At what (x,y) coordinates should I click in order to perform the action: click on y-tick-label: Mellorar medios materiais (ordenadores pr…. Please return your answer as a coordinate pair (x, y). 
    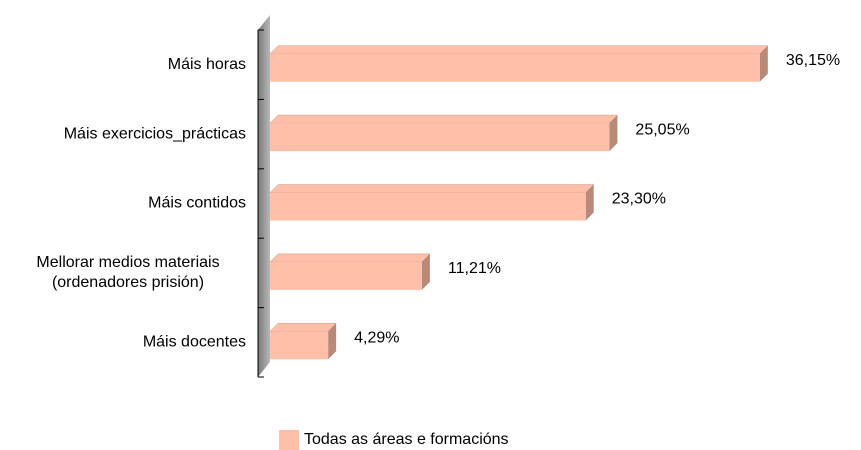
    Looking at the image, I should click on (127, 272).